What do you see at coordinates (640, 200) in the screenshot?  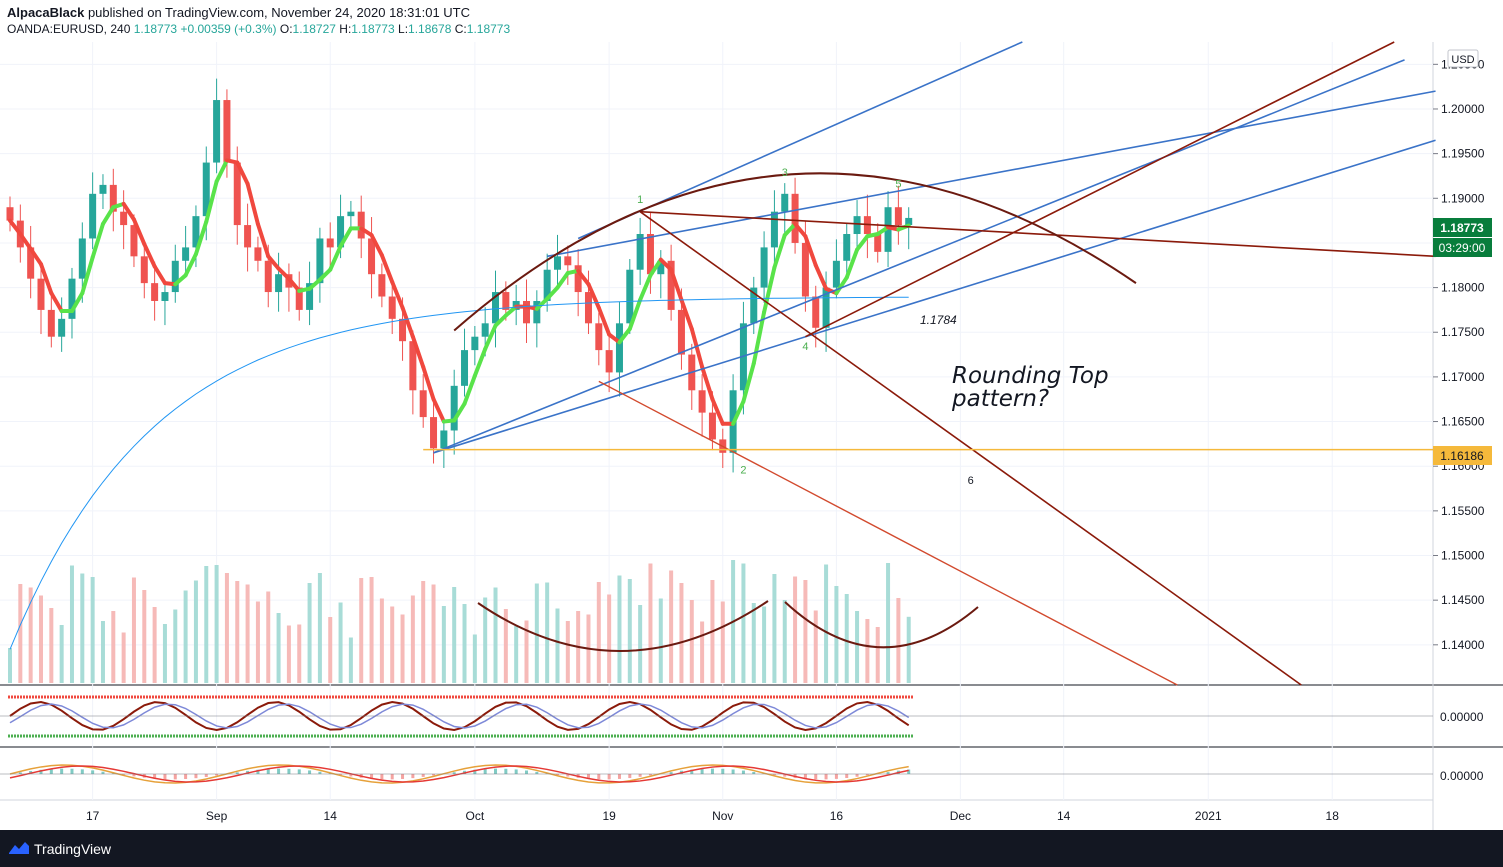 I see `wave-label: 1` at bounding box center [640, 200].